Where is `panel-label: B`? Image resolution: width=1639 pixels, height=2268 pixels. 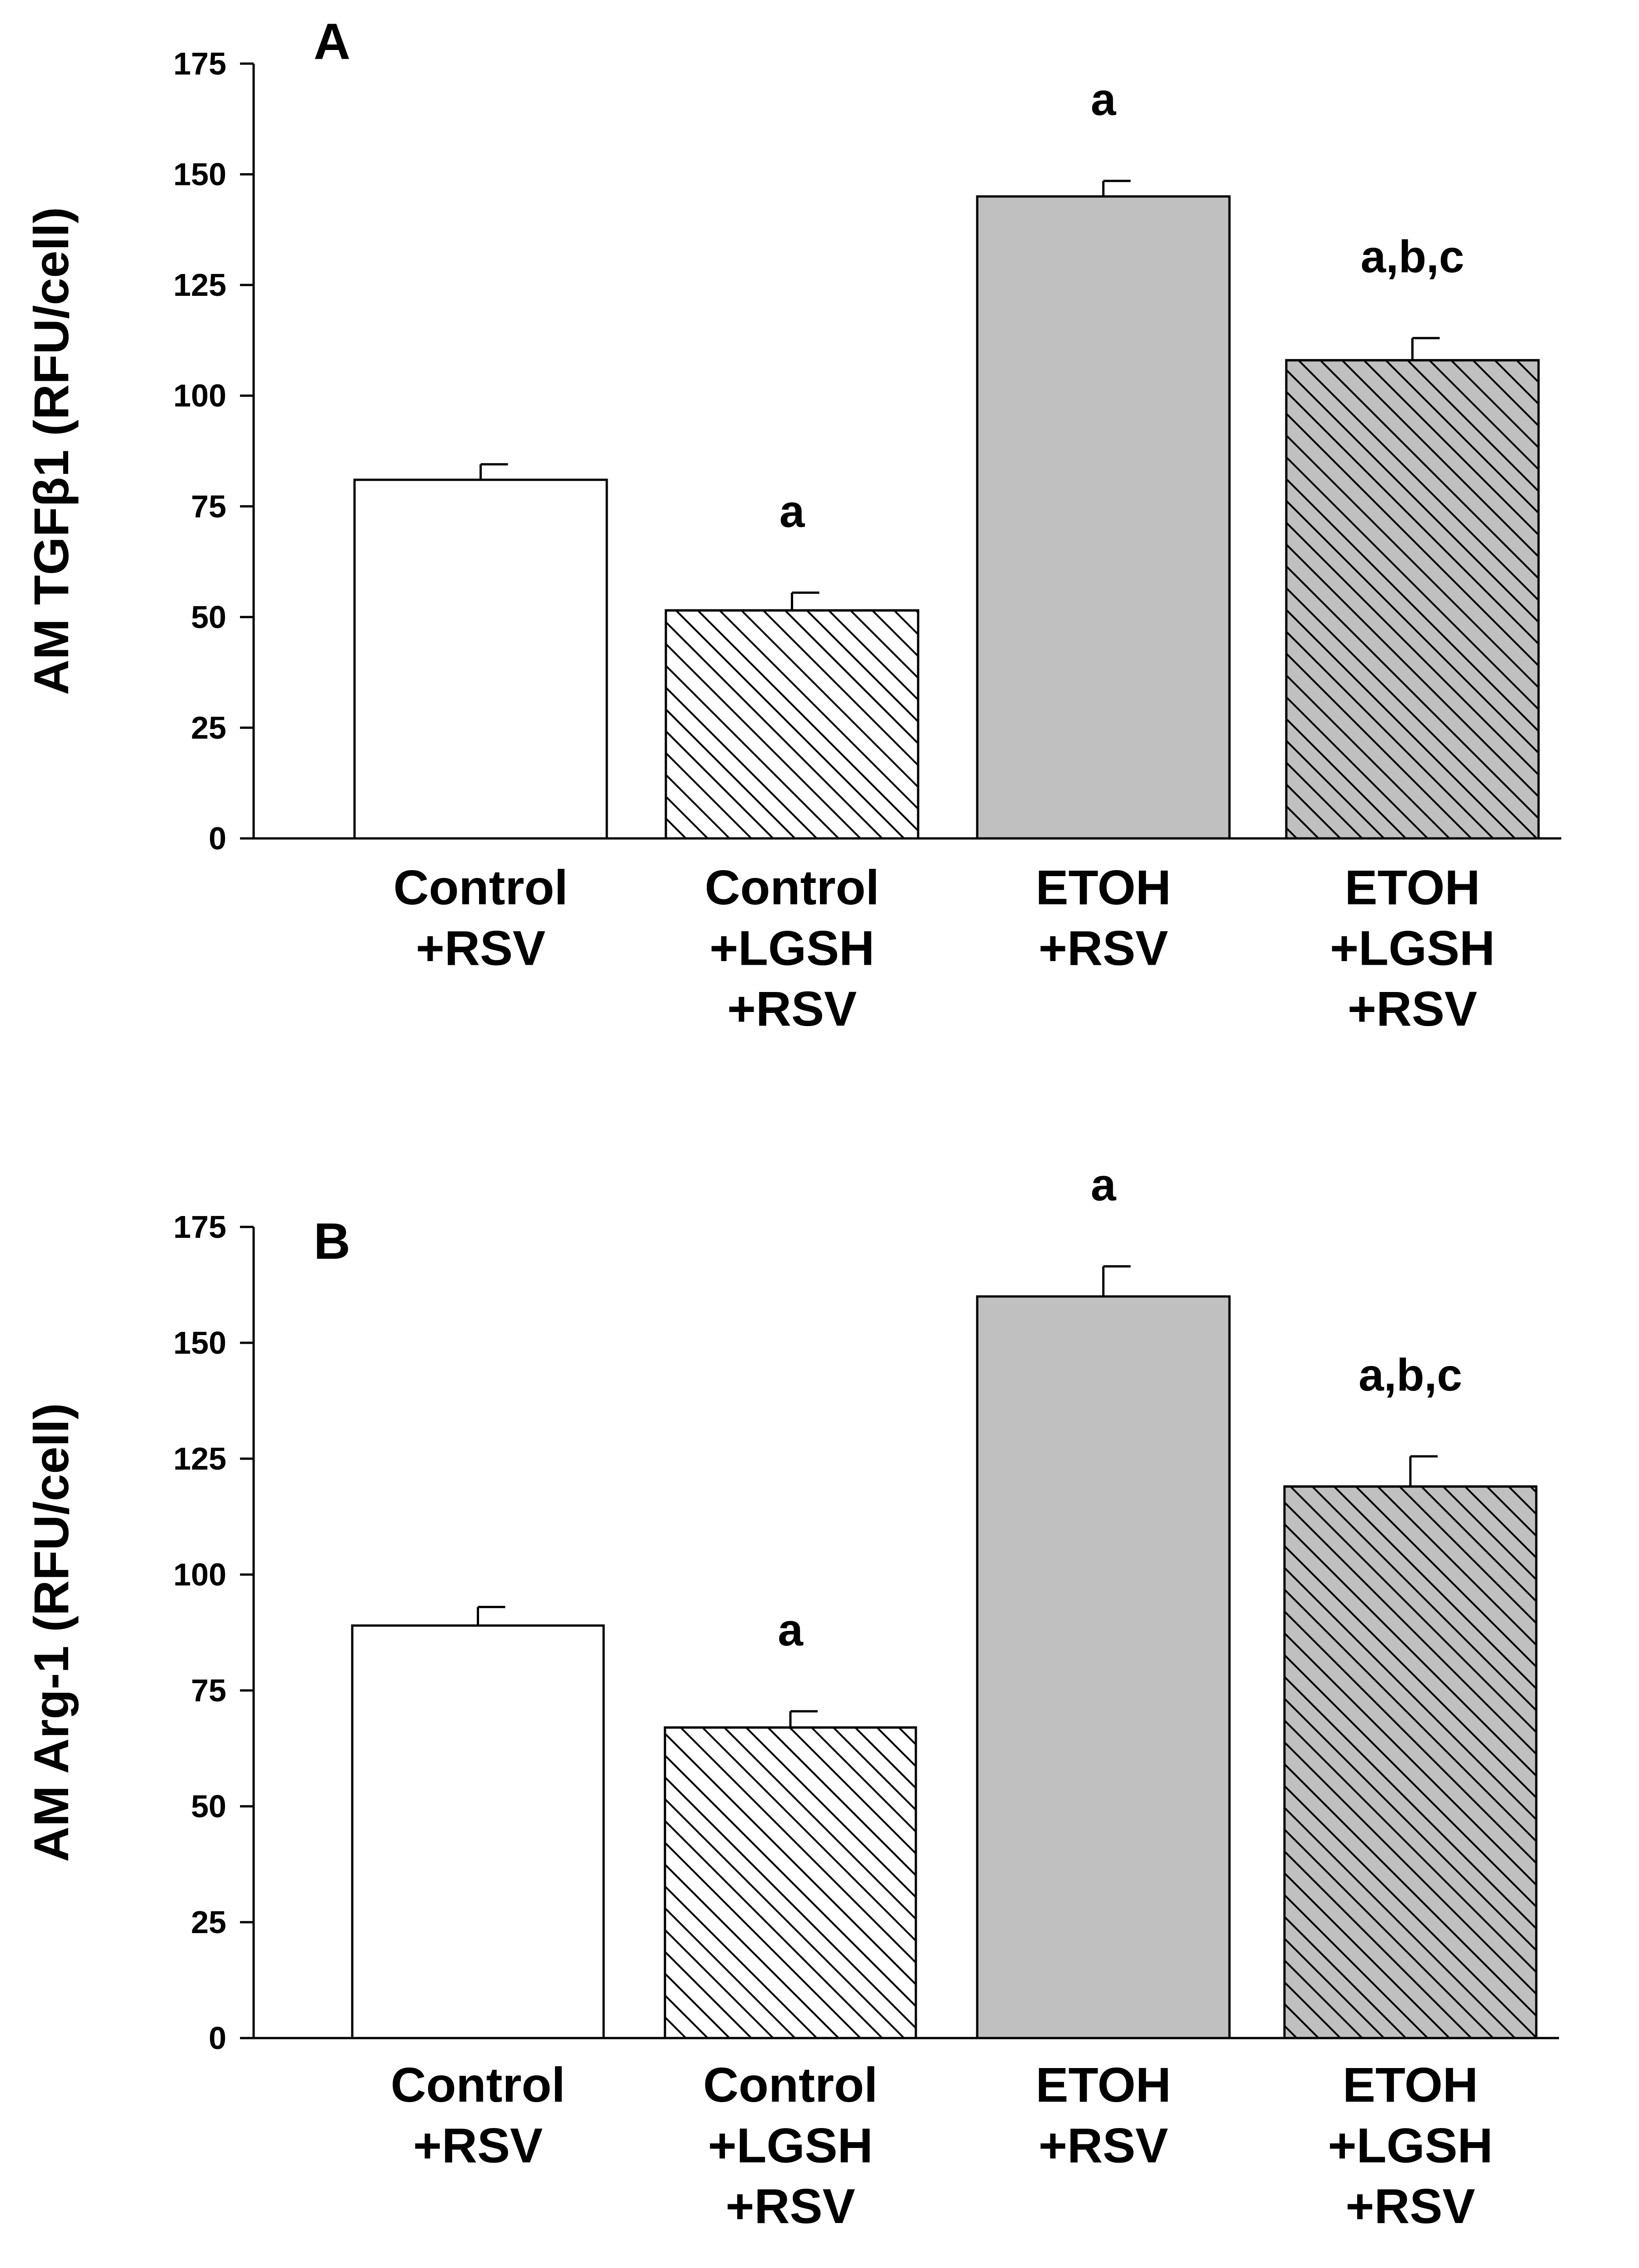
panel-label: B is located at coordinates (332, 1241).